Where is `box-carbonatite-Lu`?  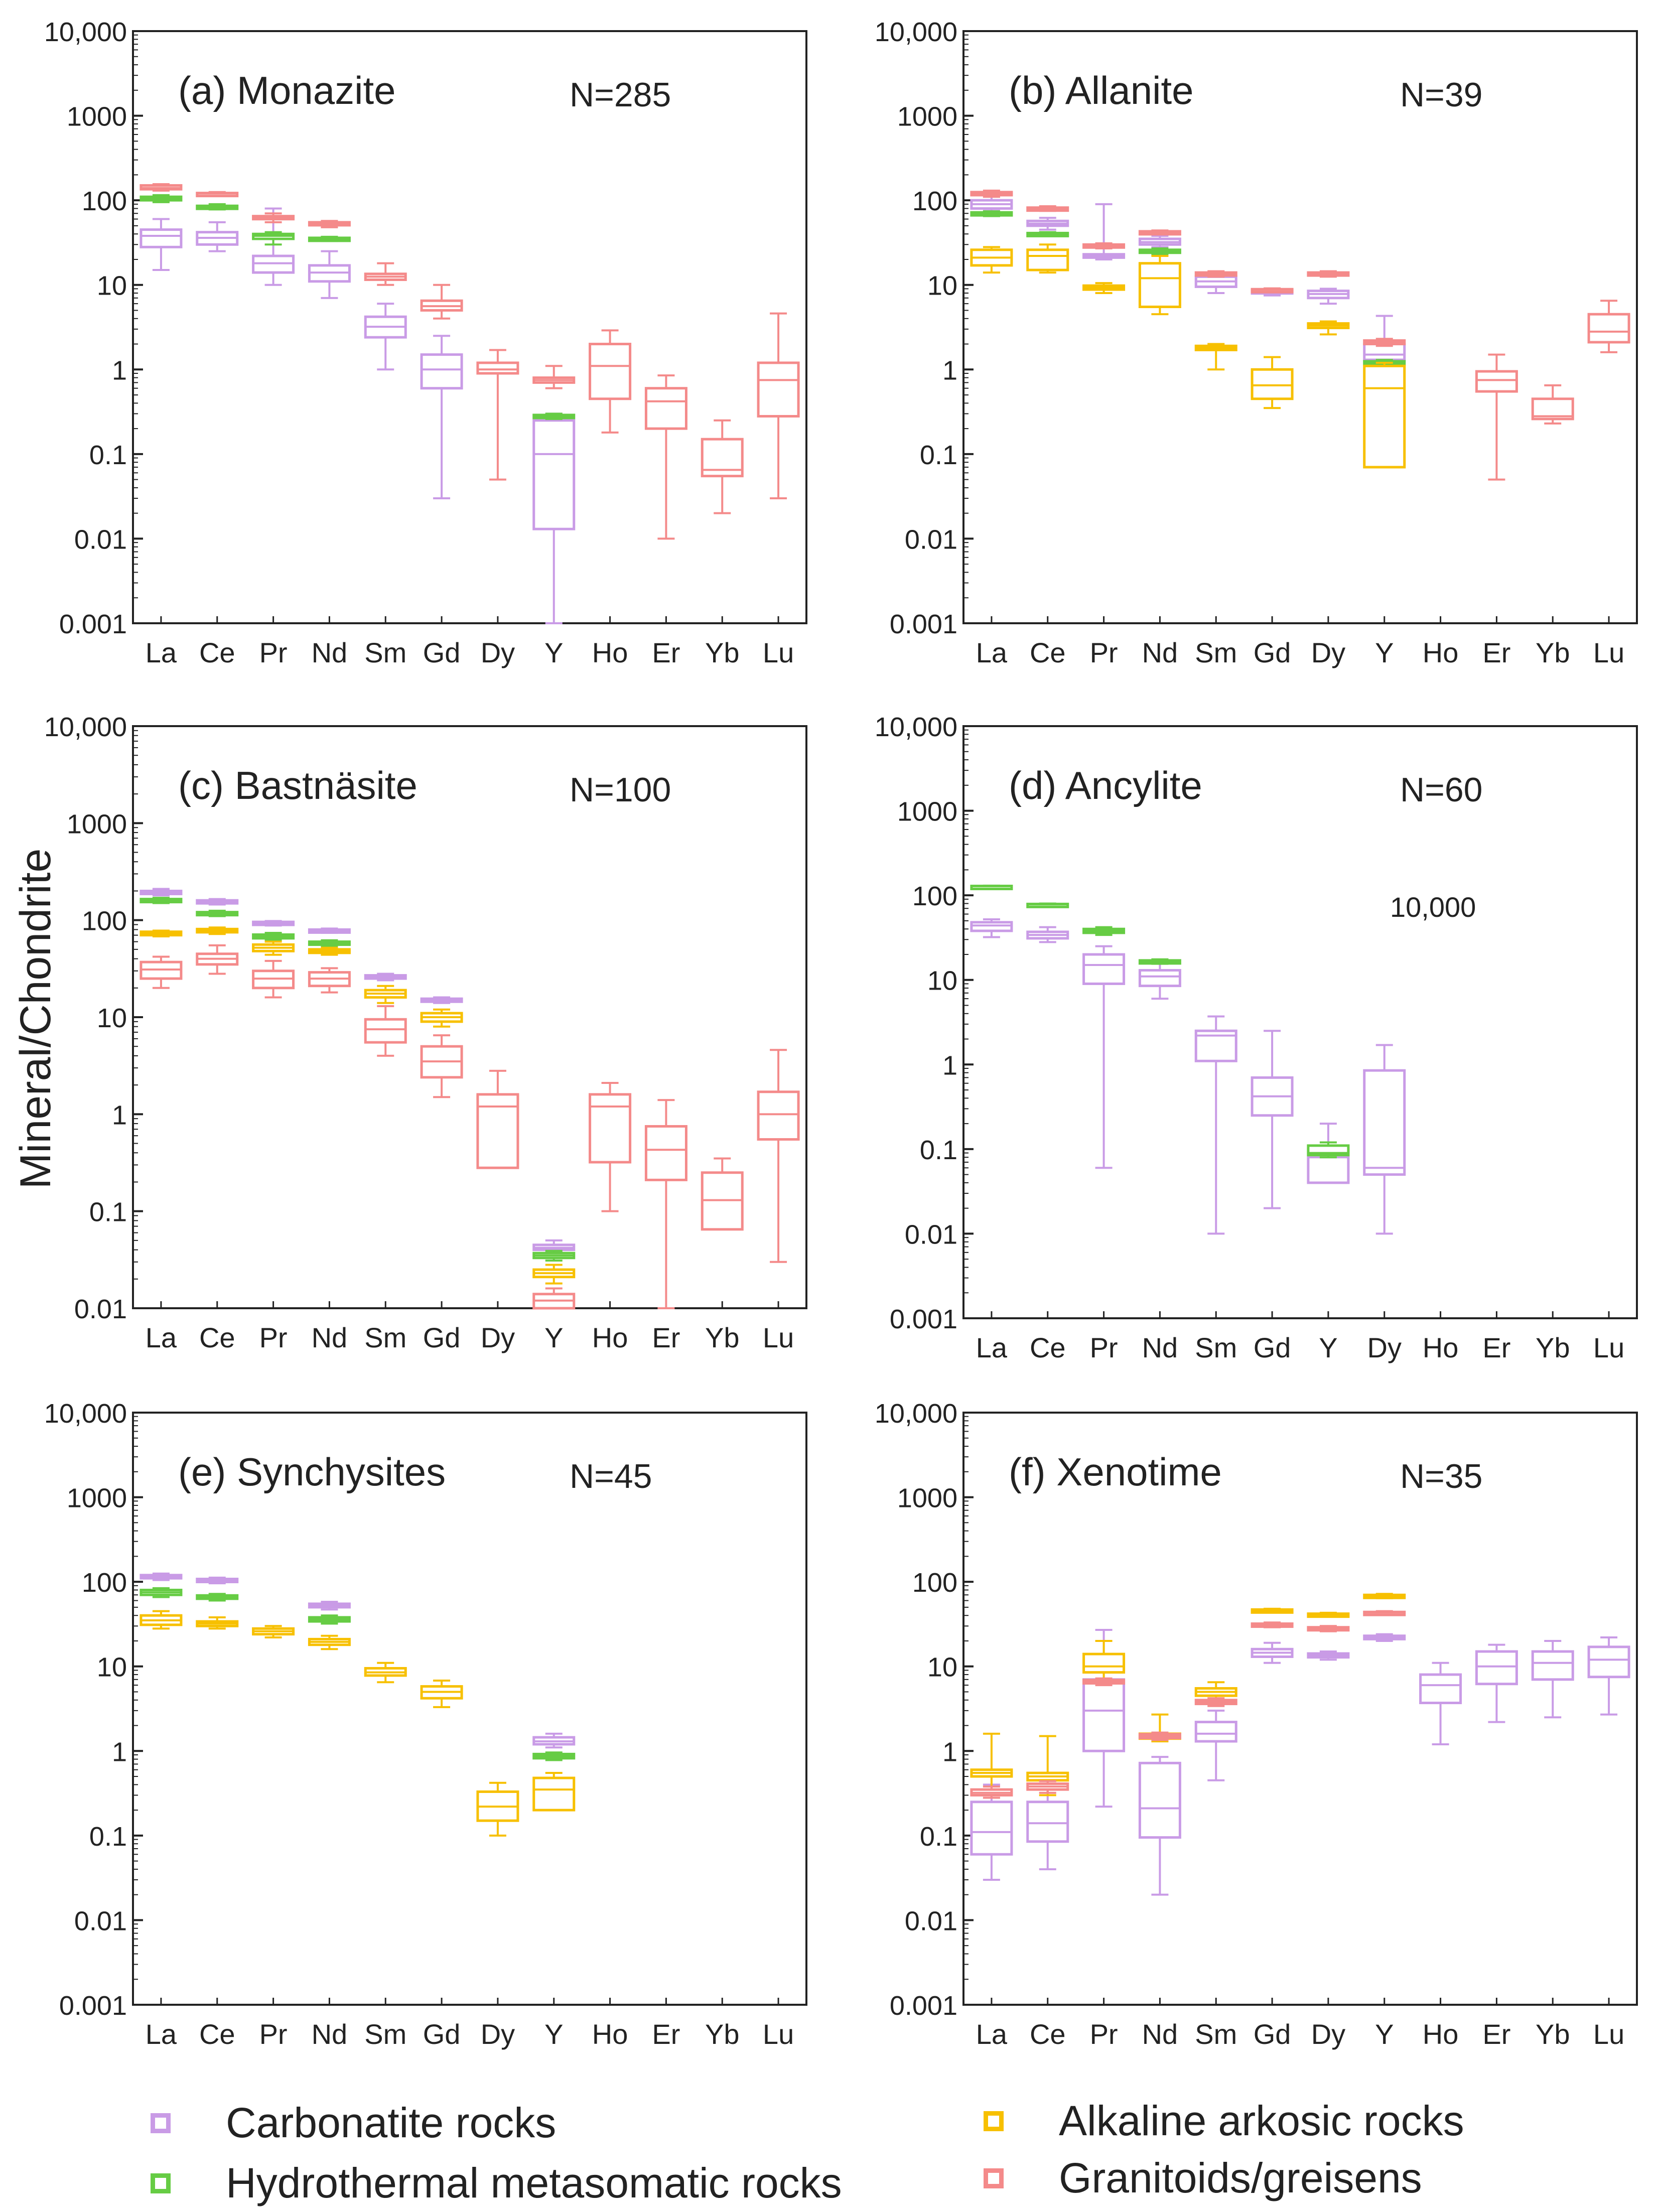
box-carbonatite-Lu is located at coordinates (1609, 1676).